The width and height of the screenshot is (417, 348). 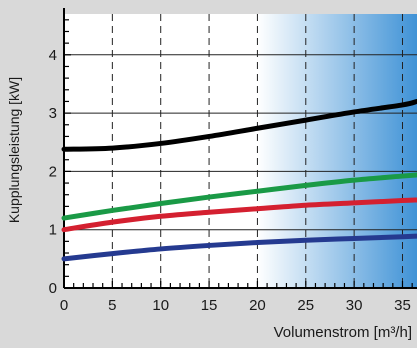 I want to click on x-tick-label: 15, so click(x=209, y=305).